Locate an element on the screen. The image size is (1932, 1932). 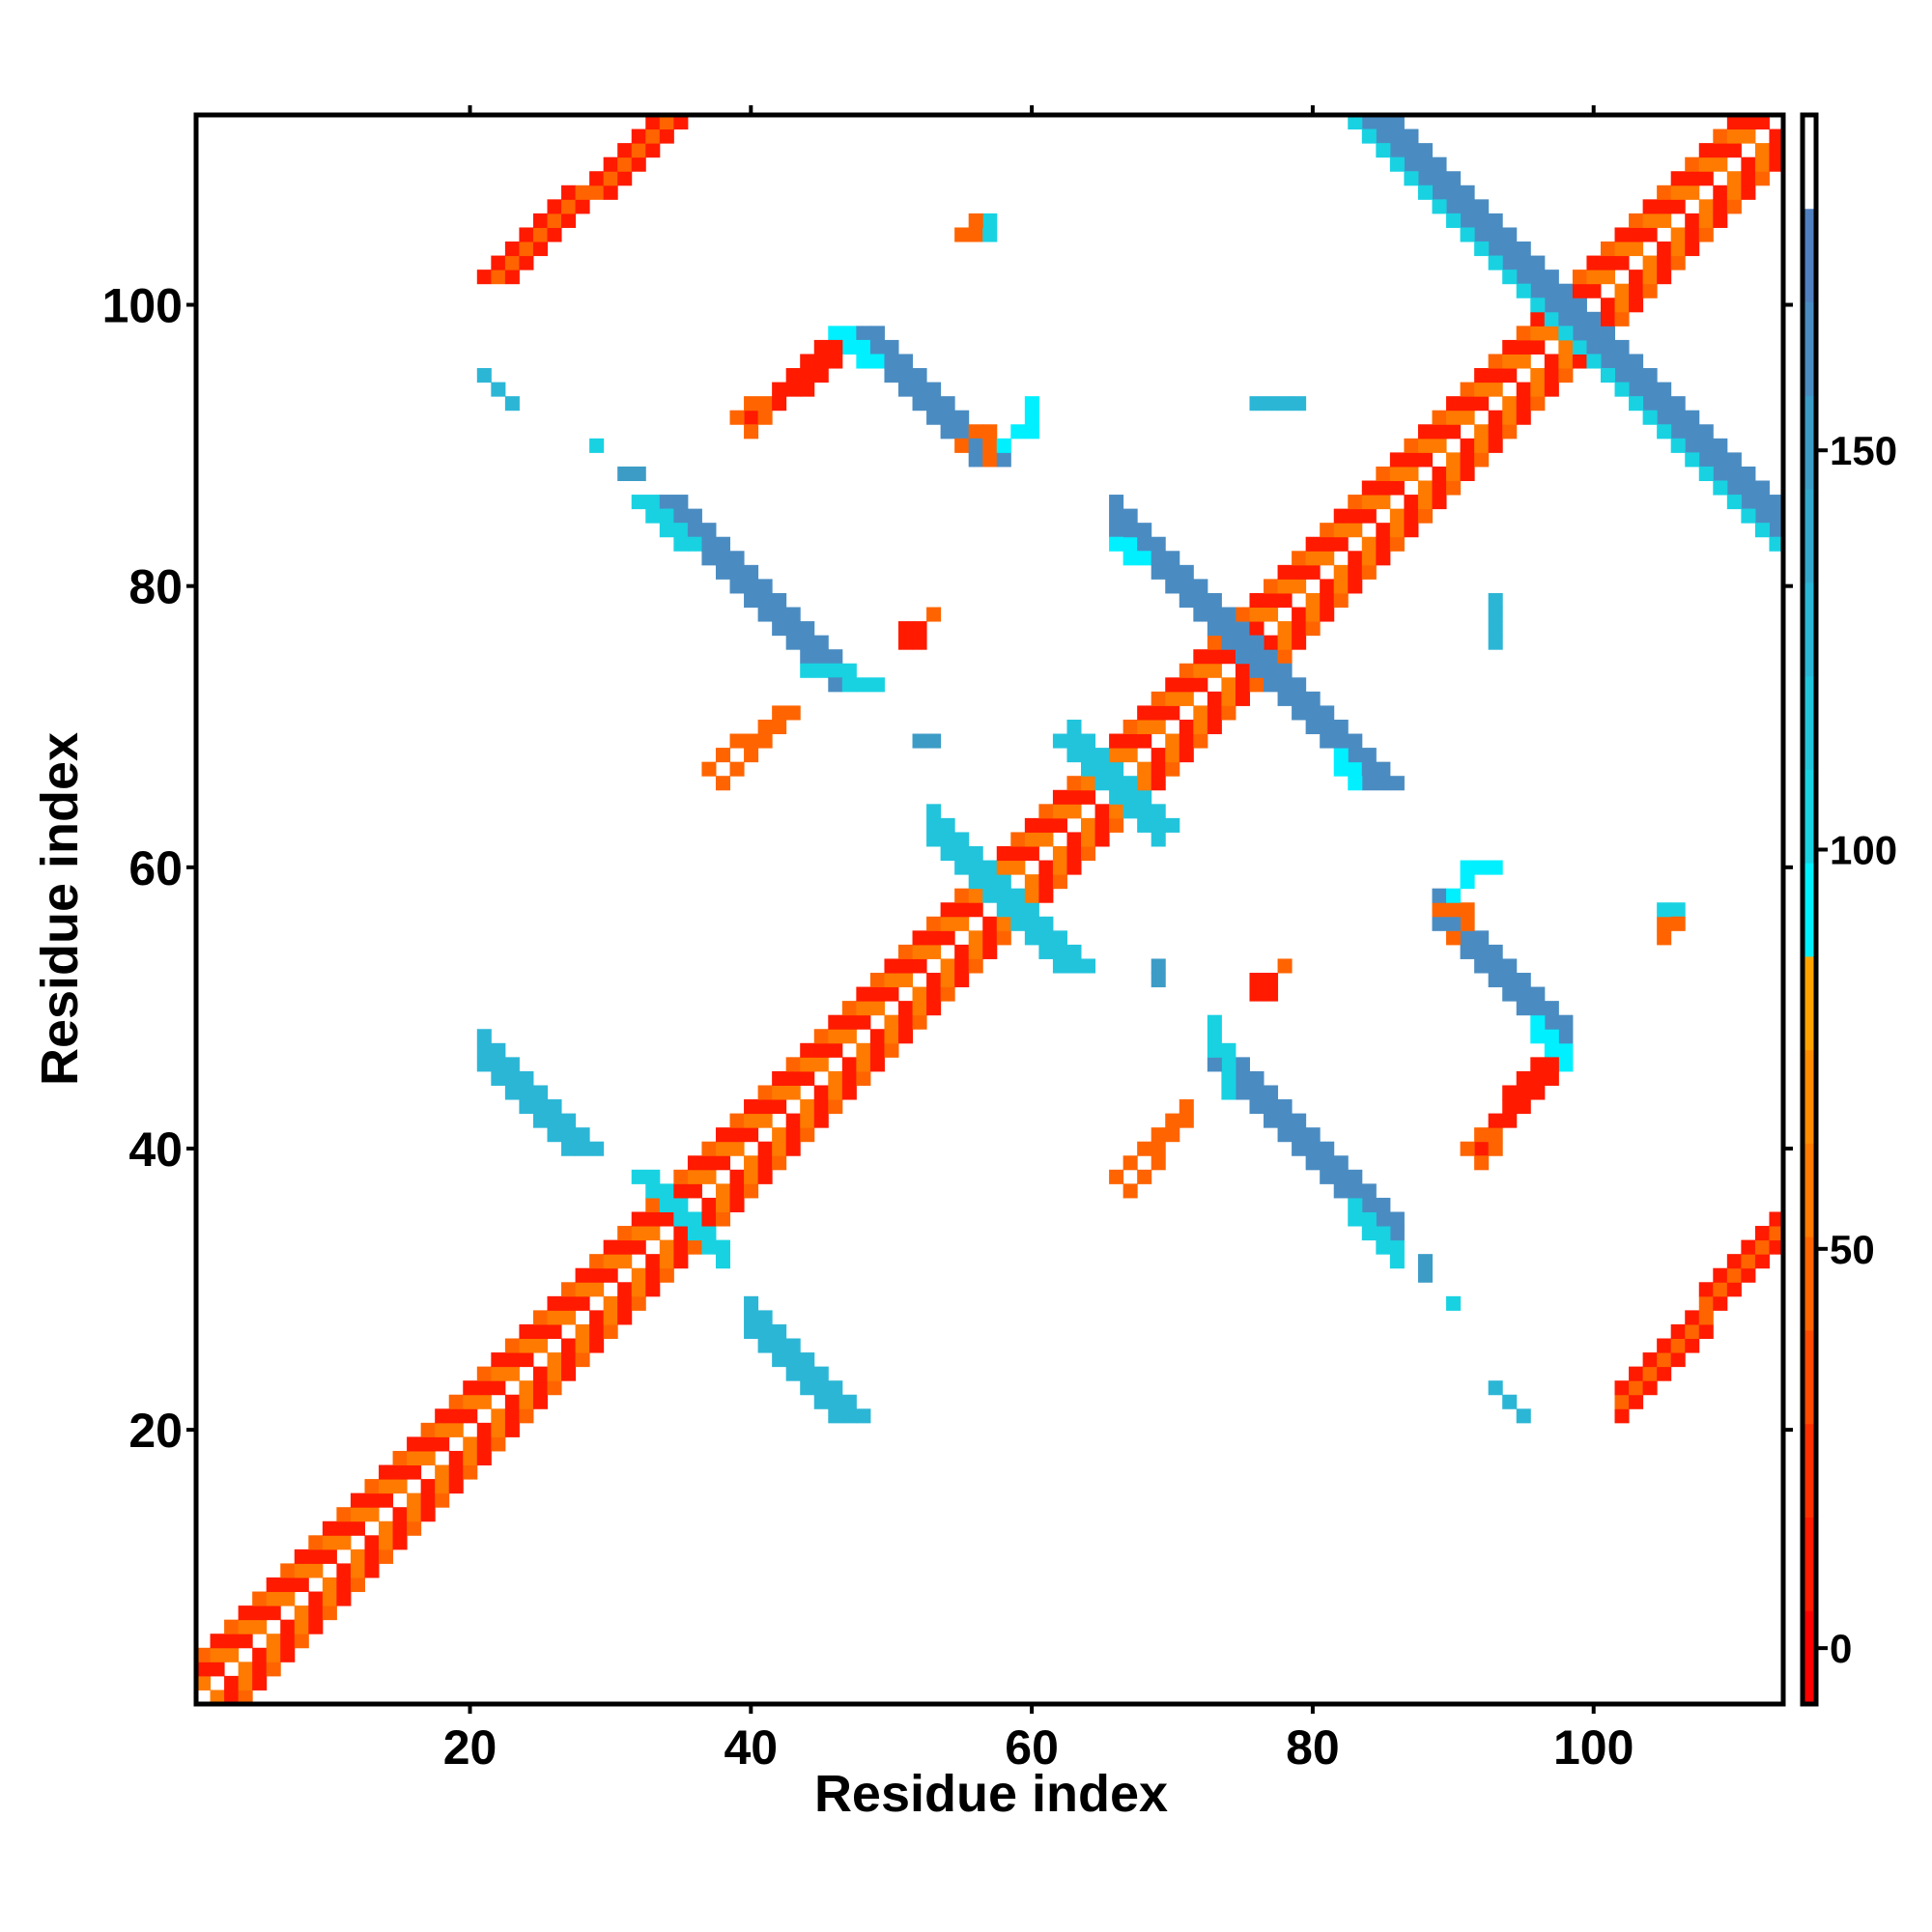
colorbar-tick-label: 50 is located at coordinates (1852, 1249).